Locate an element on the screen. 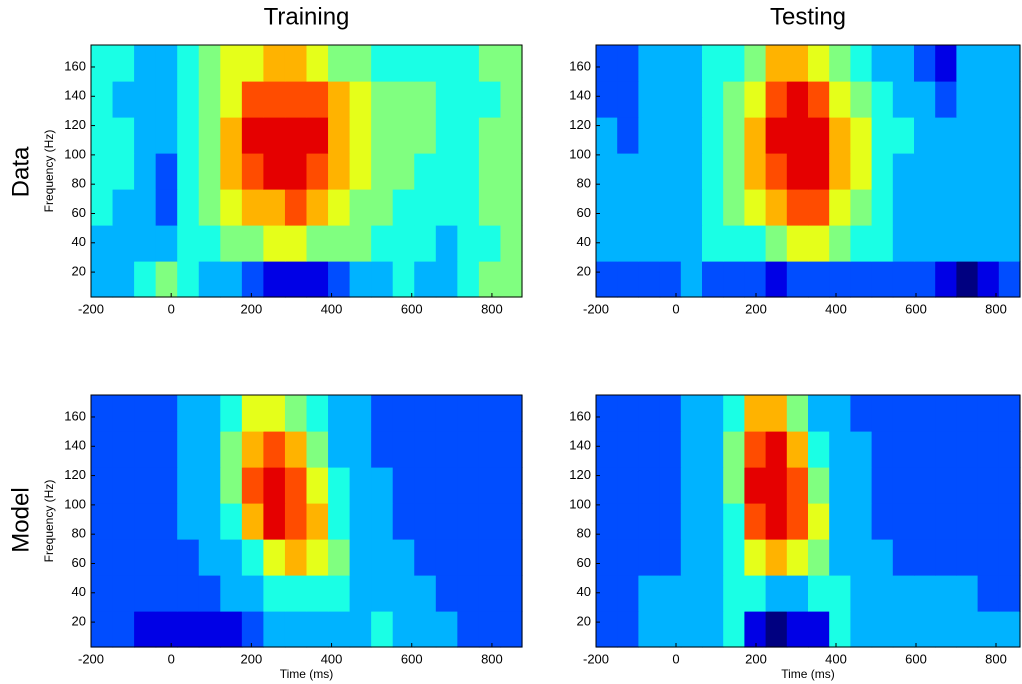  y-tick-label: 160 is located at coordinates (75, 415).